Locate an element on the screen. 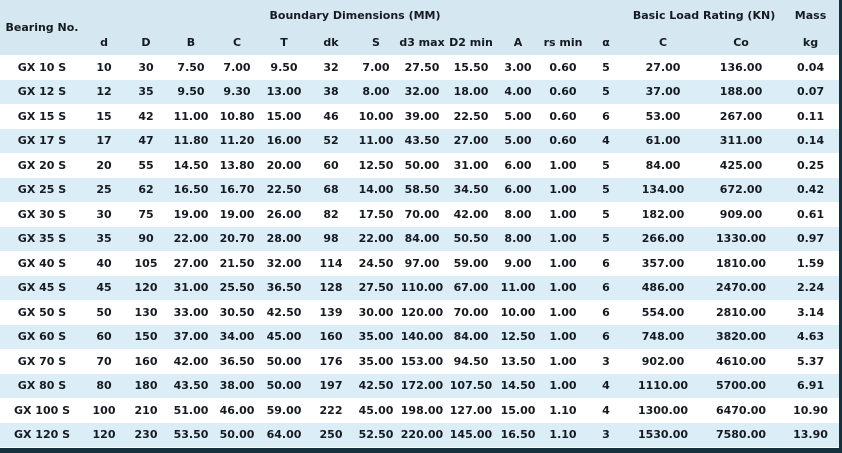 The height and width of the screenshot is (453, 842). bearing-no-cell: GX 80 S is located at coordinates (42, 385).